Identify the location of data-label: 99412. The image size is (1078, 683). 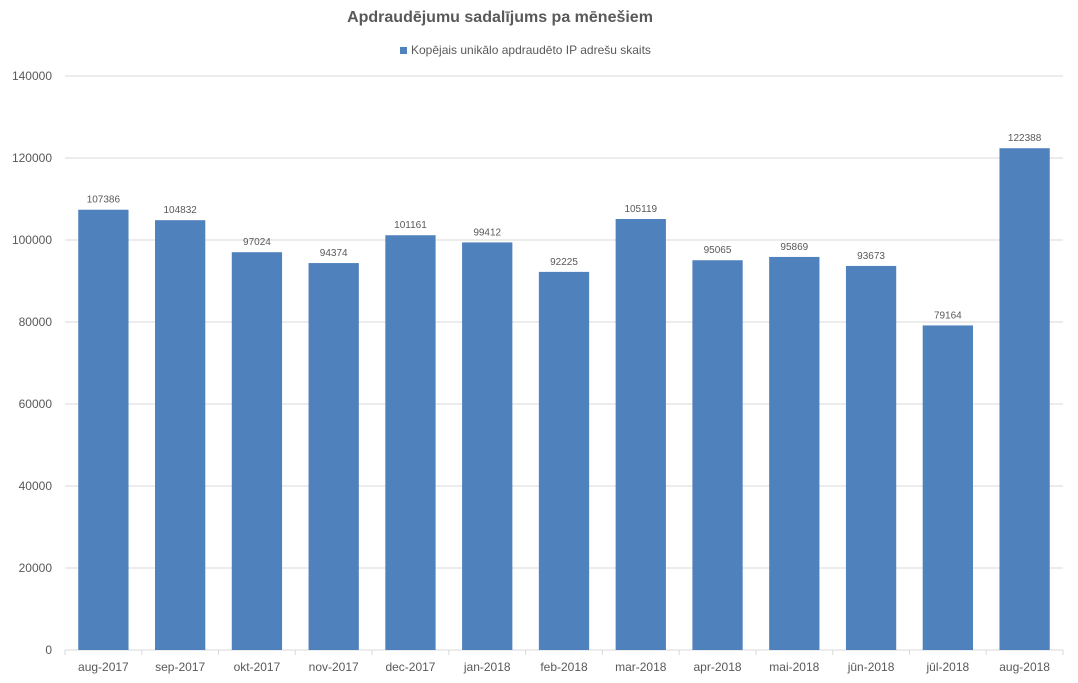
(487, 232).